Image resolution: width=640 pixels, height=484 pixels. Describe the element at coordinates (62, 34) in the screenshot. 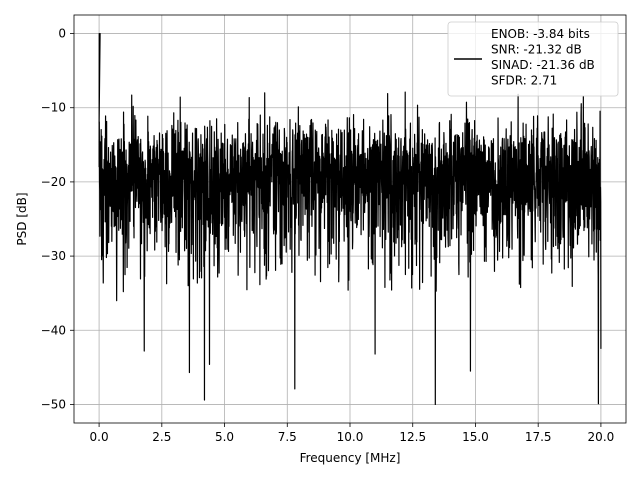

I see `y-tick-label: 0` at that location.